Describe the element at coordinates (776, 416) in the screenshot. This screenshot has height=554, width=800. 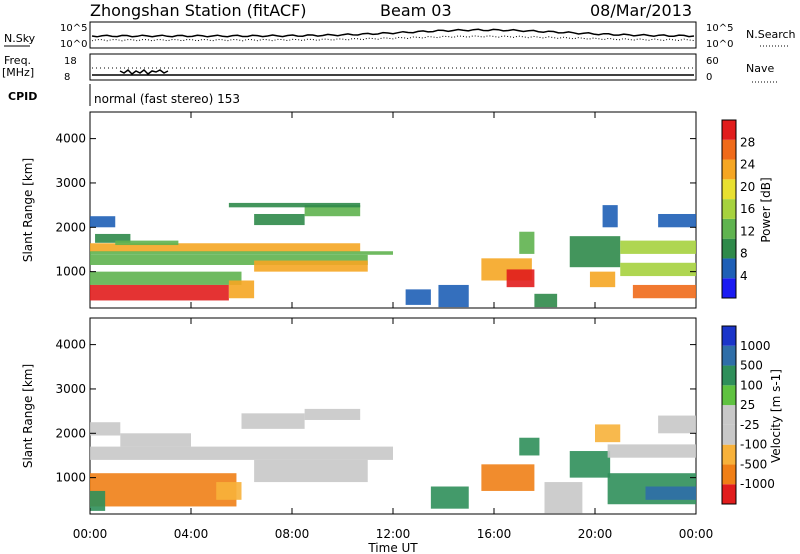
I see `velocity-colorbar-label: Velocity [m s-1]` at that location.